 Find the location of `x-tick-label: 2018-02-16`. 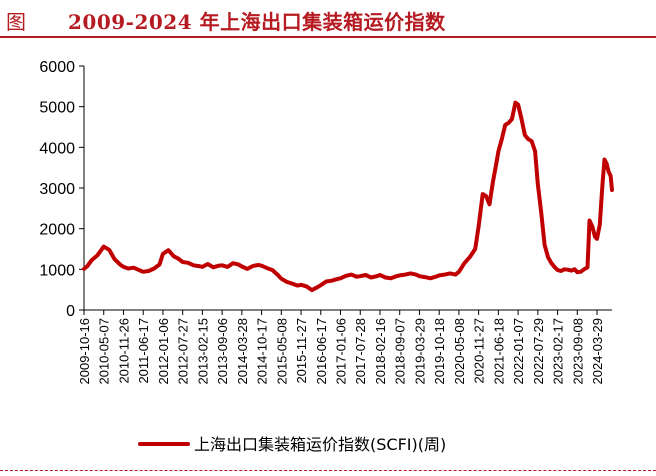

x-tick-label: 2018-02-16 is located at coordinates (380, 351).